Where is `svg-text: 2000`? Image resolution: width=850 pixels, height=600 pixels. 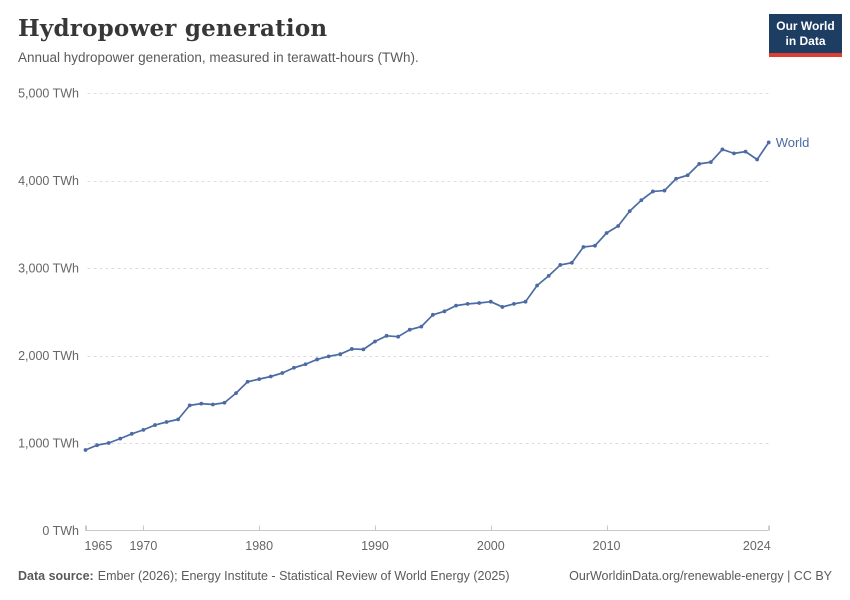
svg-text: 2000 is located at coordinates (491, 546).